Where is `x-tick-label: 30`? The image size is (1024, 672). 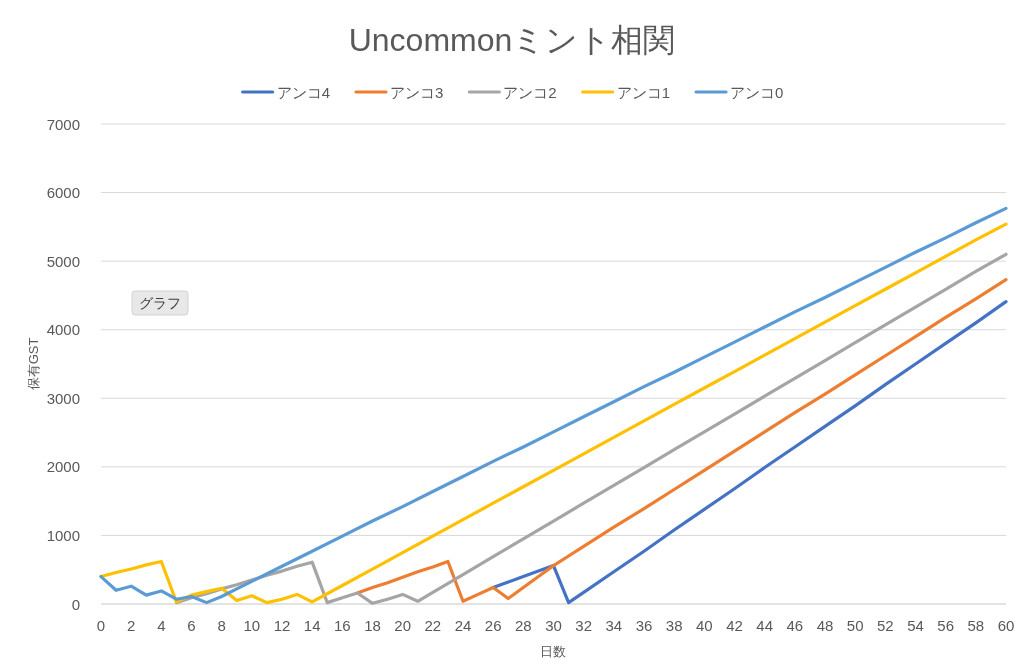
x-tick-label: 30 is located at coordinates (553, 625).